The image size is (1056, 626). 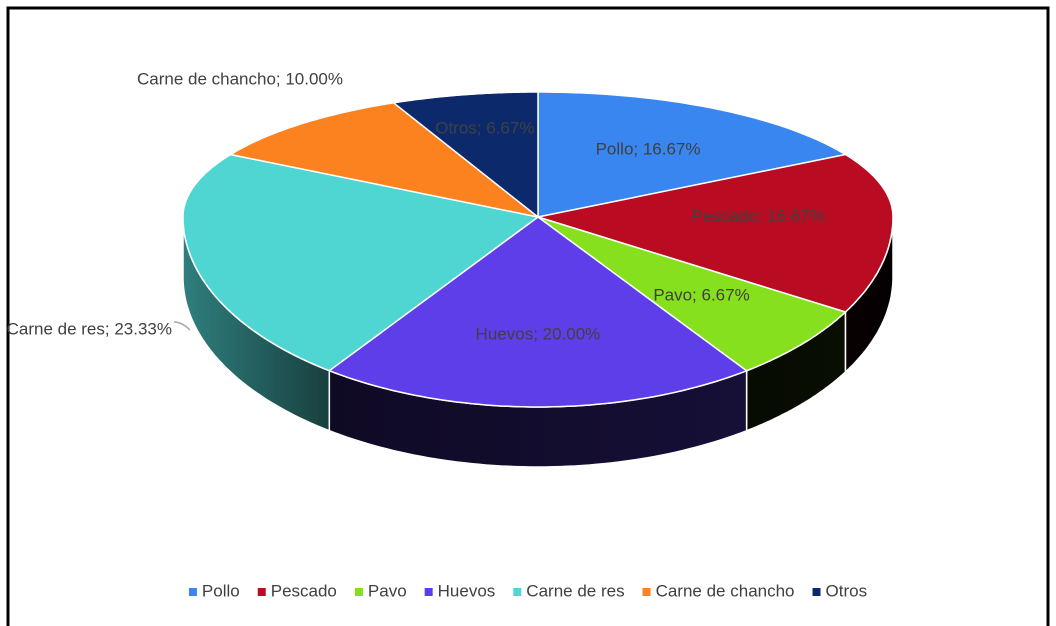 I want to click on data-label: Otros; 6.67%, so click(x=484, y=127).